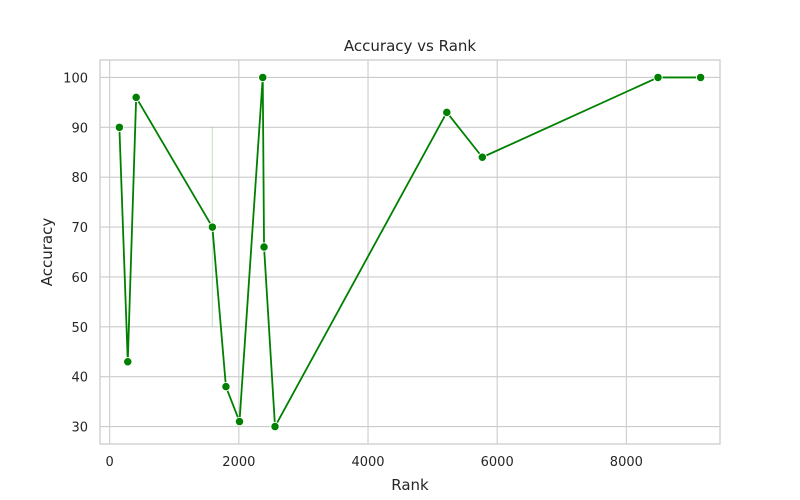  I want to click on y-tick-label: 30, so click(79, 428).